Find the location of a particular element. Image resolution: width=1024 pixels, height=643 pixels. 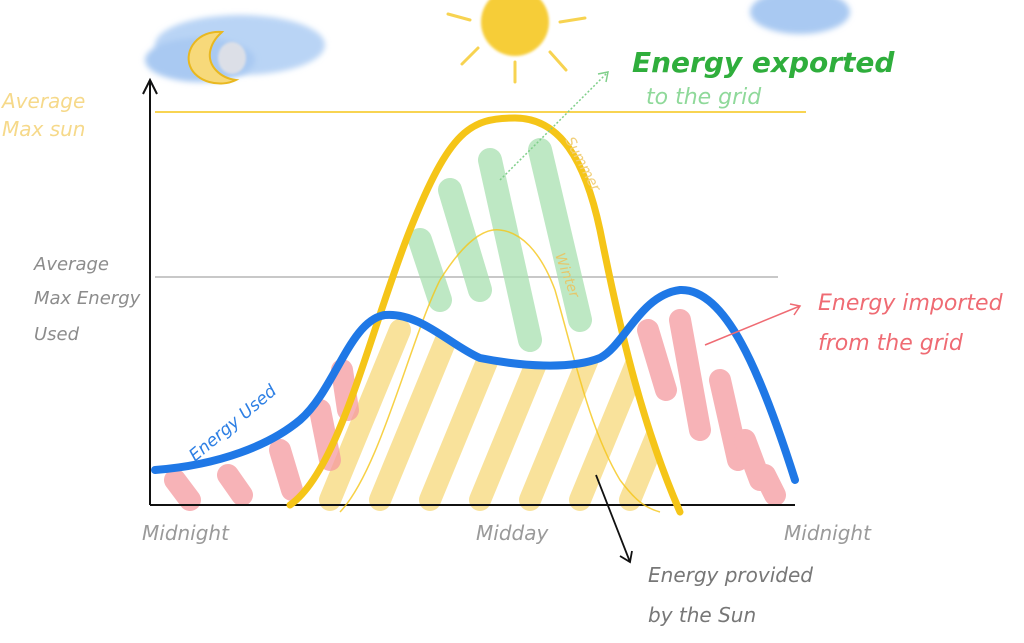

x-axis-ticks: Midnight Midday Midnight is located at coordinates (507, 533).